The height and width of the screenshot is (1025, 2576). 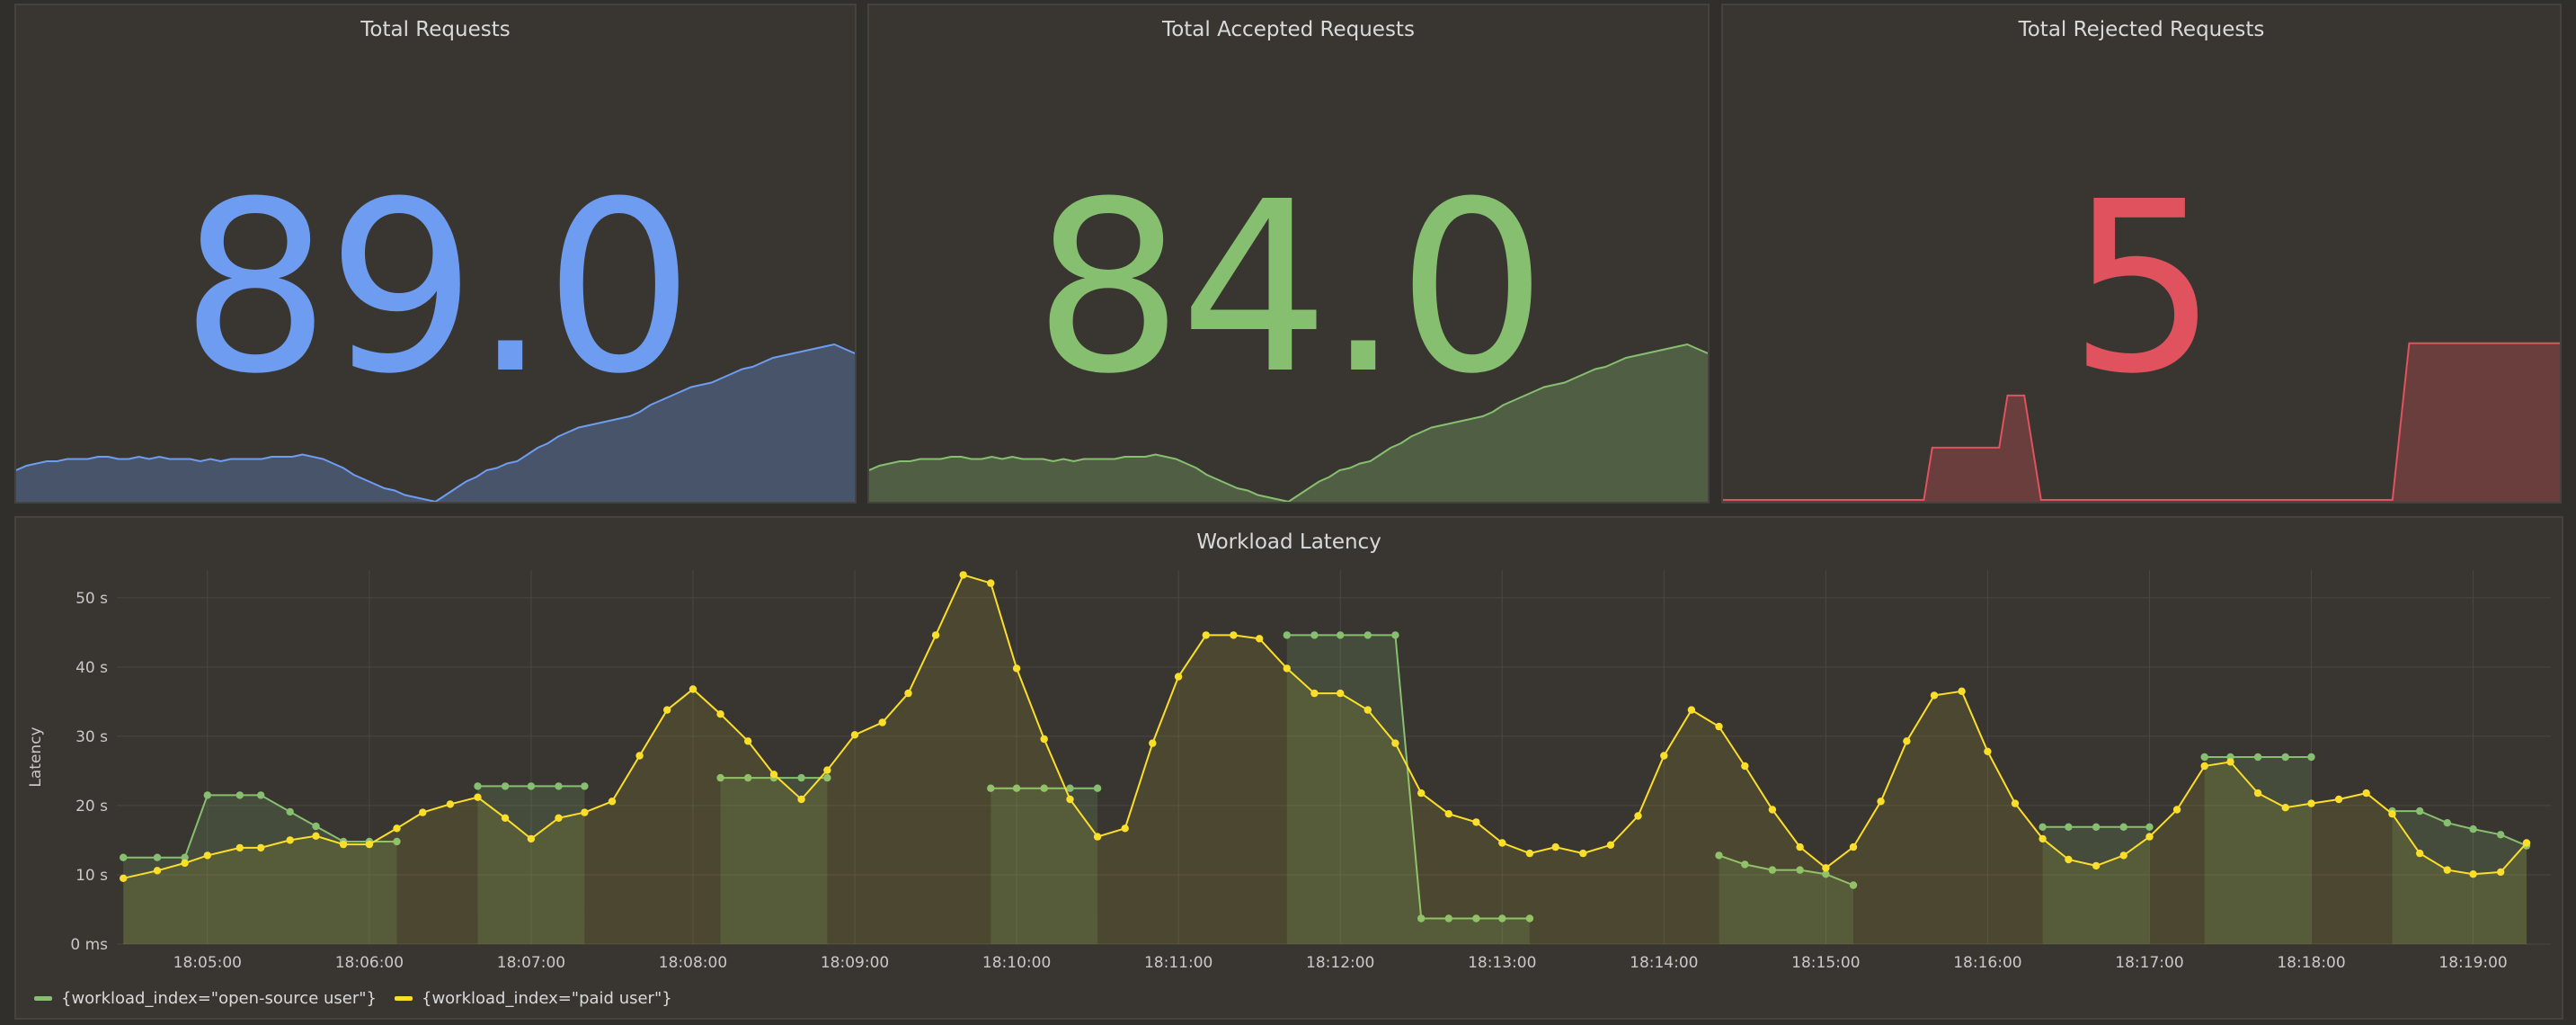 I want to click on y-tick-label: 0 ms, so click(x=89, y=945).